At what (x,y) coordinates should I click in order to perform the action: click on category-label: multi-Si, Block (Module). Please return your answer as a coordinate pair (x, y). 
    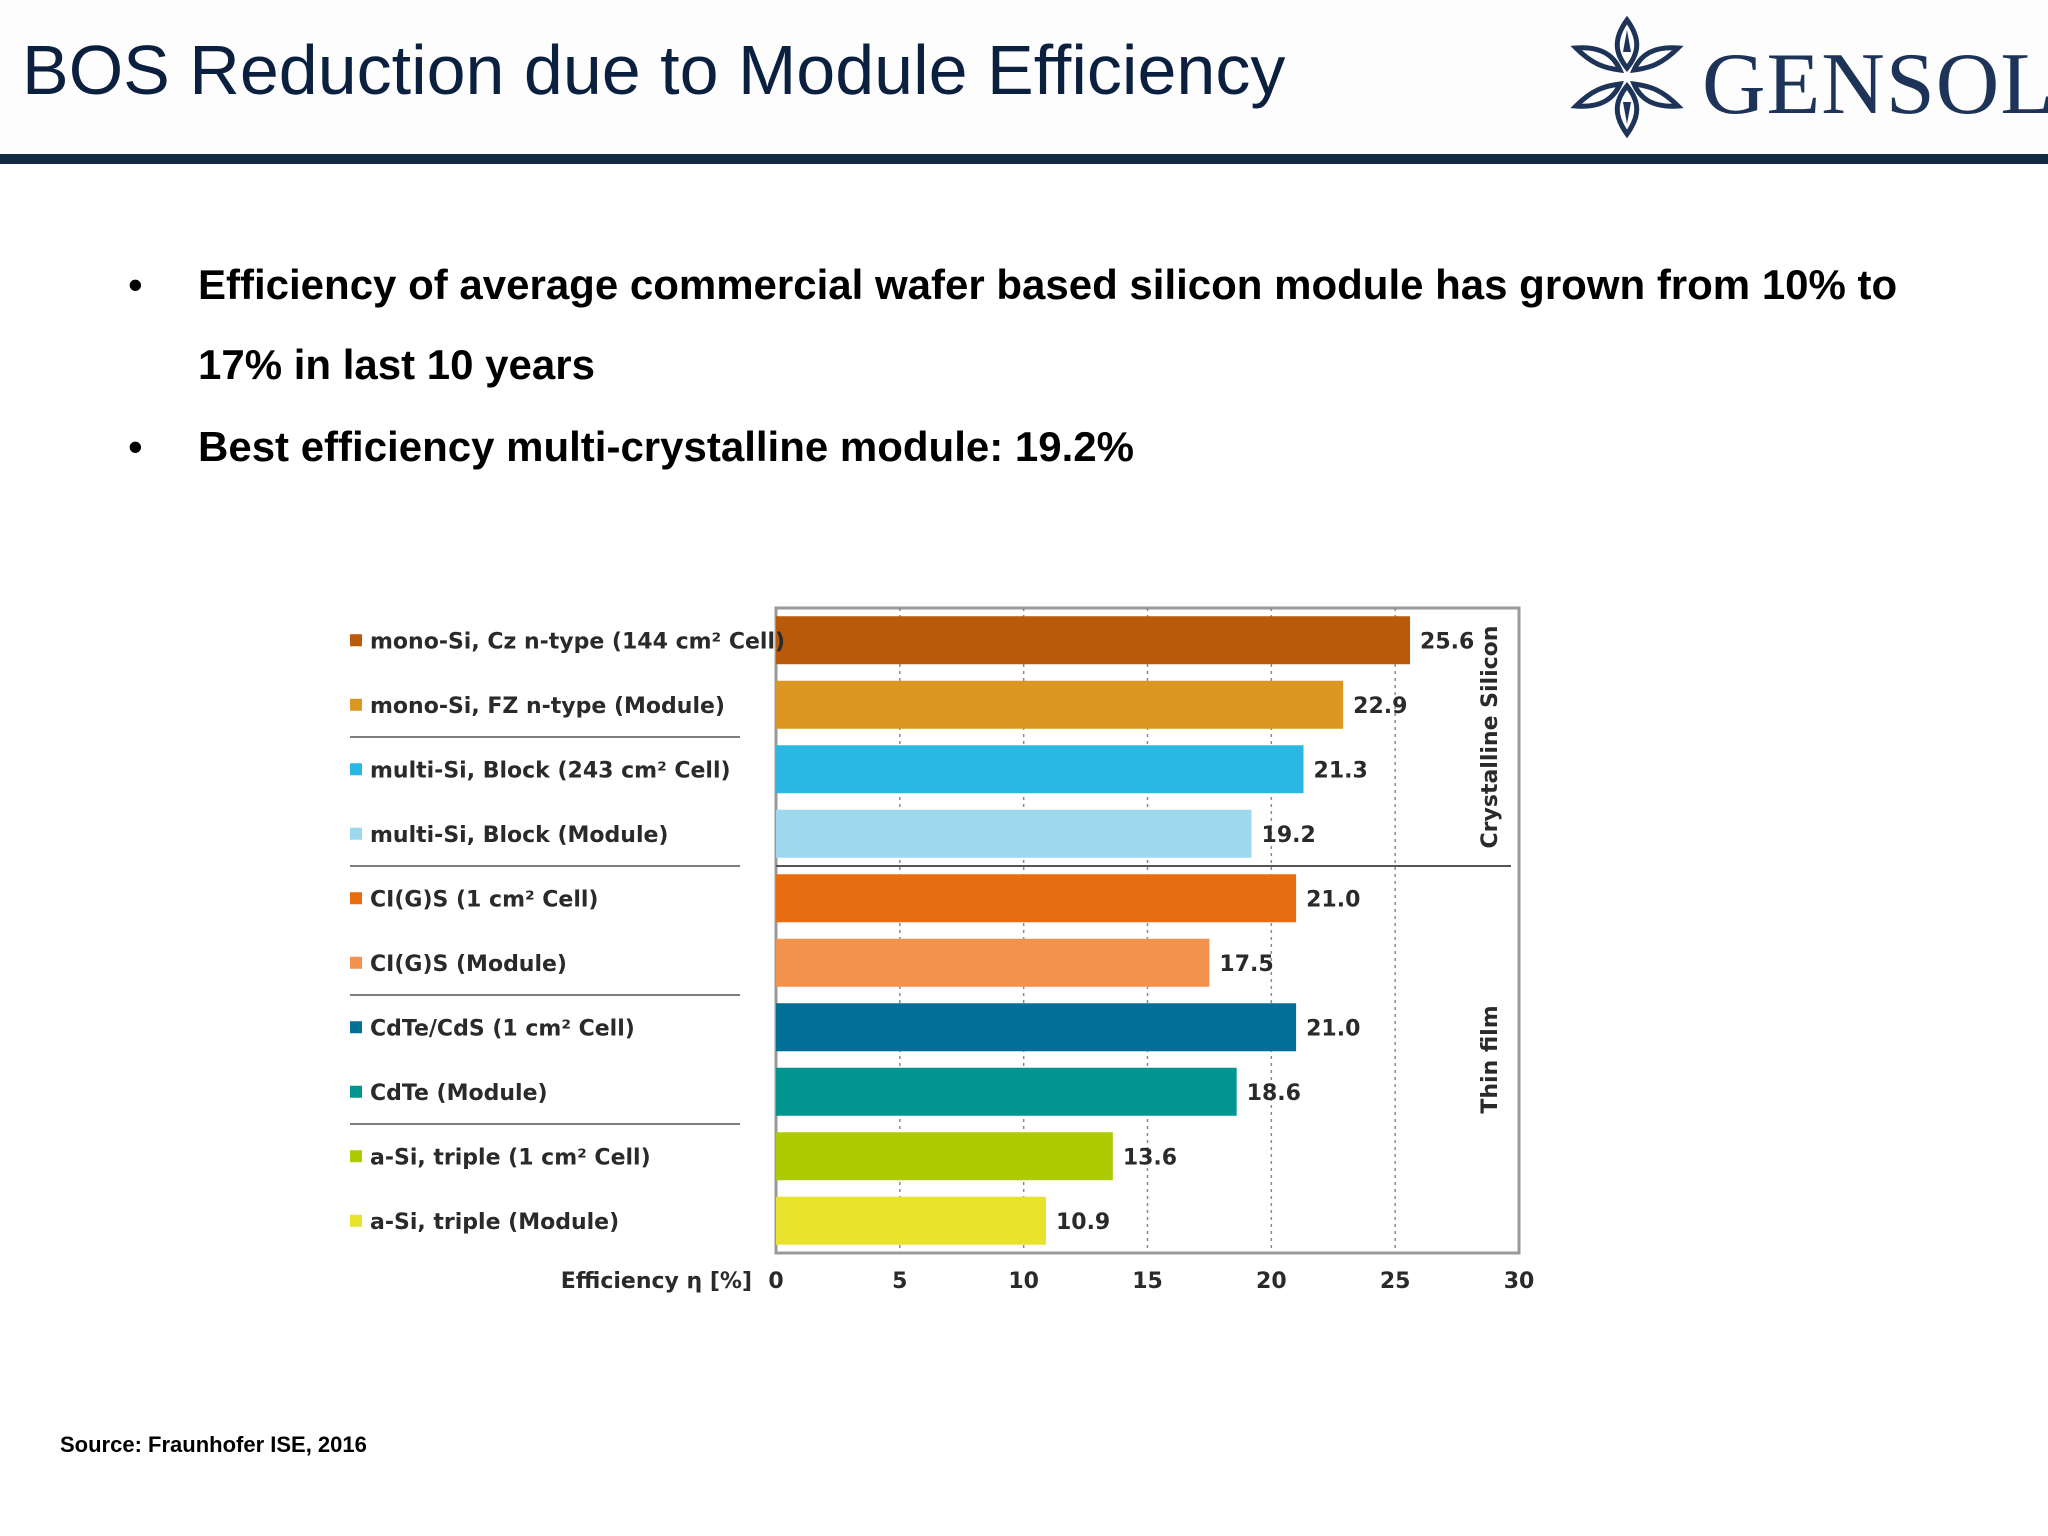
    Looking at the image, I should click on (519, 835).